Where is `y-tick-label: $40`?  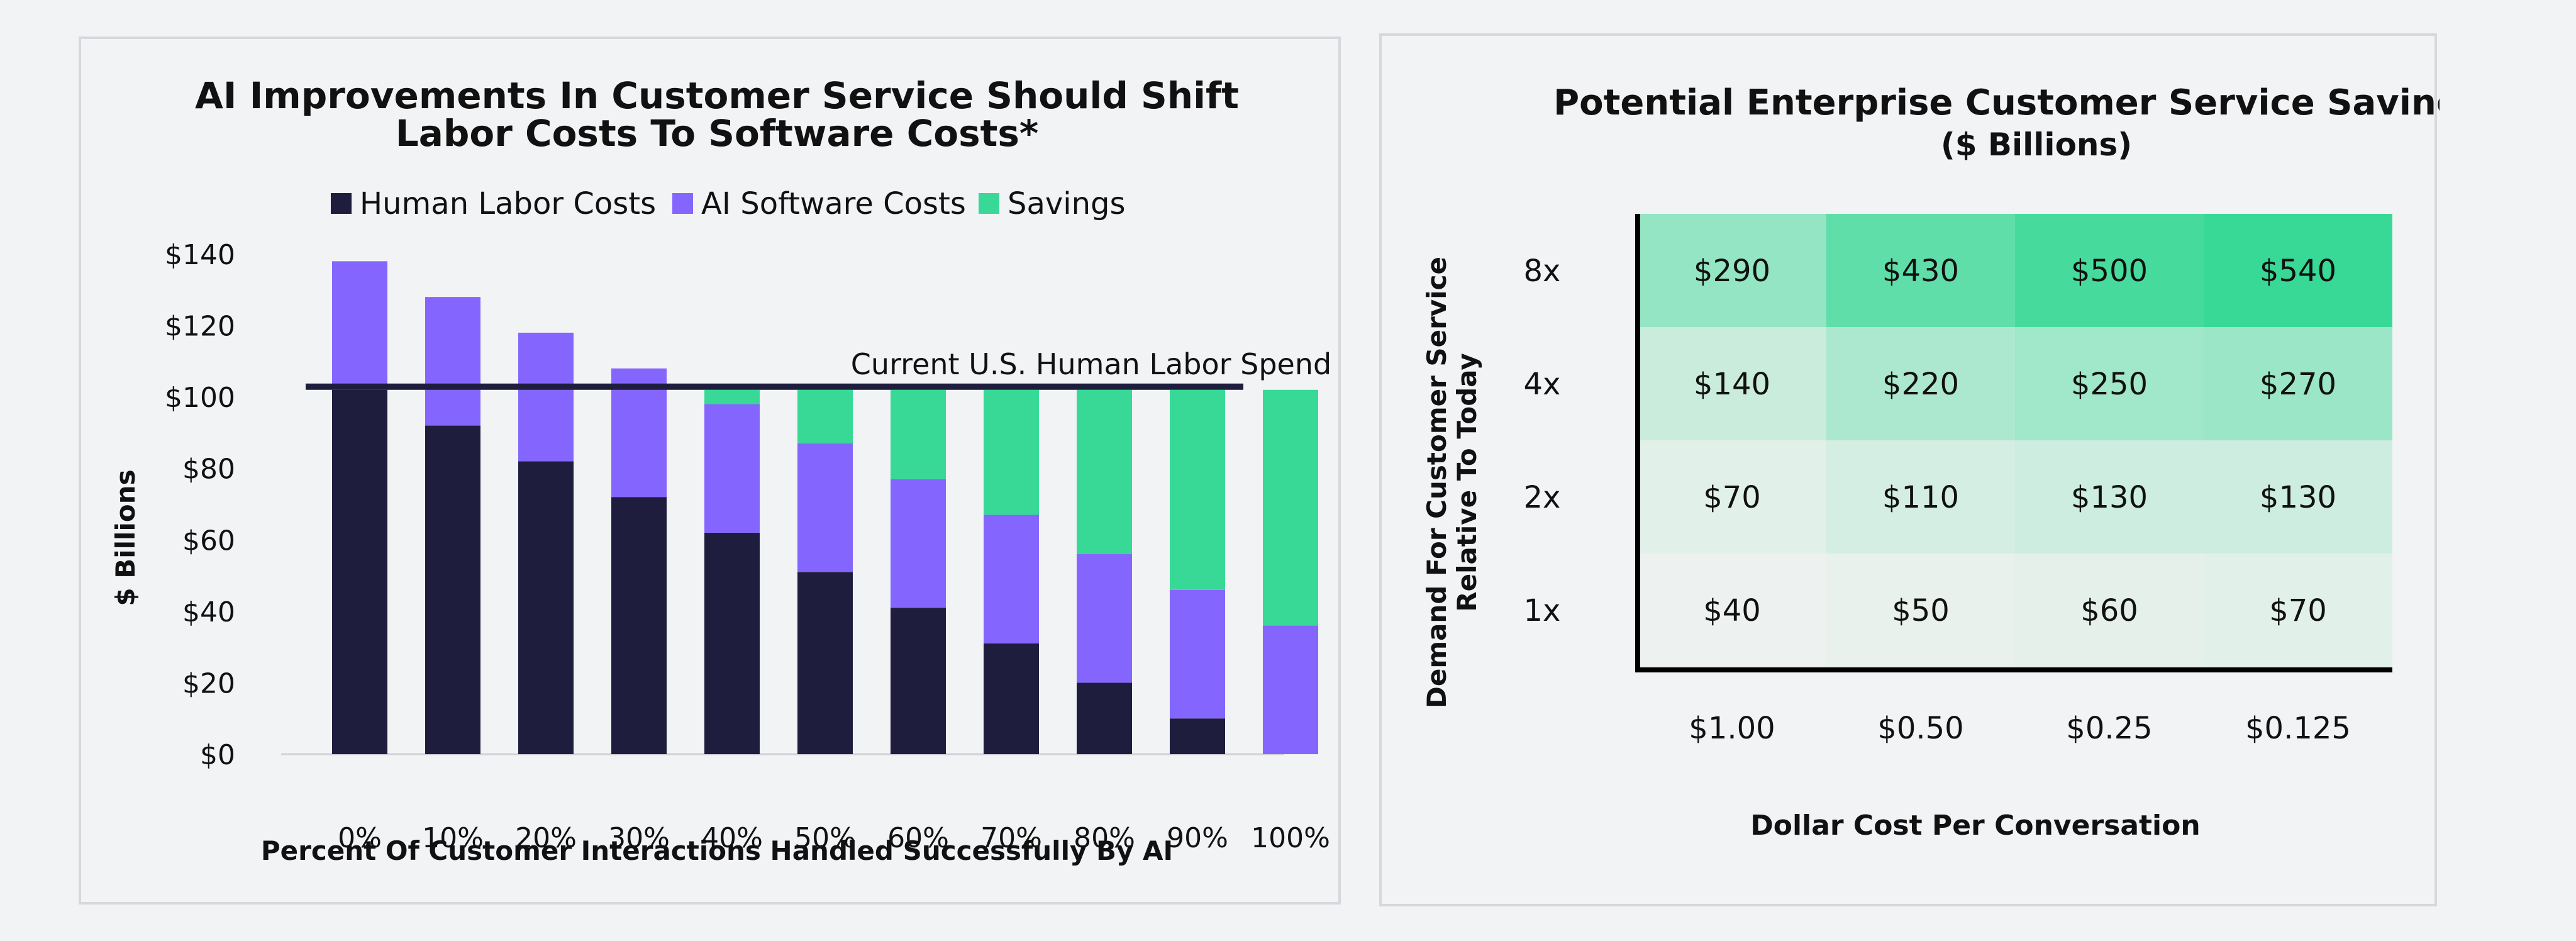 y-tick-label: $40 is located at coordinates (208, 612).